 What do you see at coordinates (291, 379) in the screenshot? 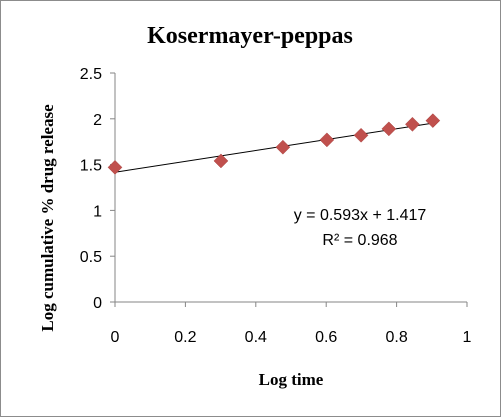
I see `x-axis-label: Log time` at bounding box center [291, 379].